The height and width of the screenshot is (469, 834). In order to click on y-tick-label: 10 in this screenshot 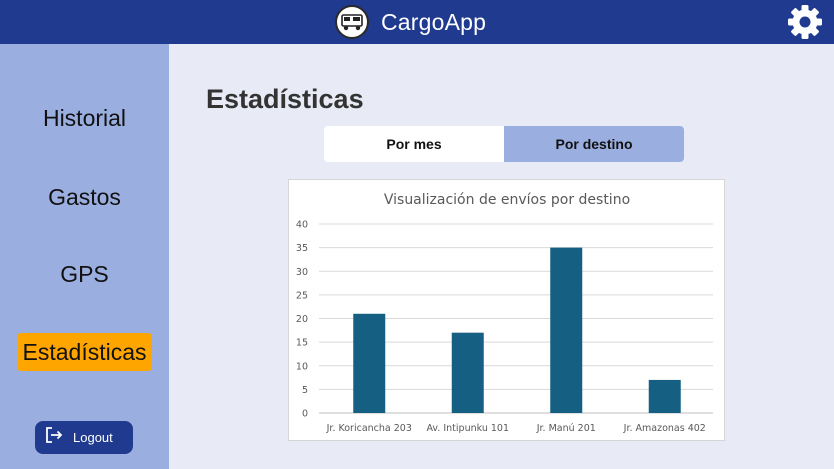, I will do `click(302, 366)`.